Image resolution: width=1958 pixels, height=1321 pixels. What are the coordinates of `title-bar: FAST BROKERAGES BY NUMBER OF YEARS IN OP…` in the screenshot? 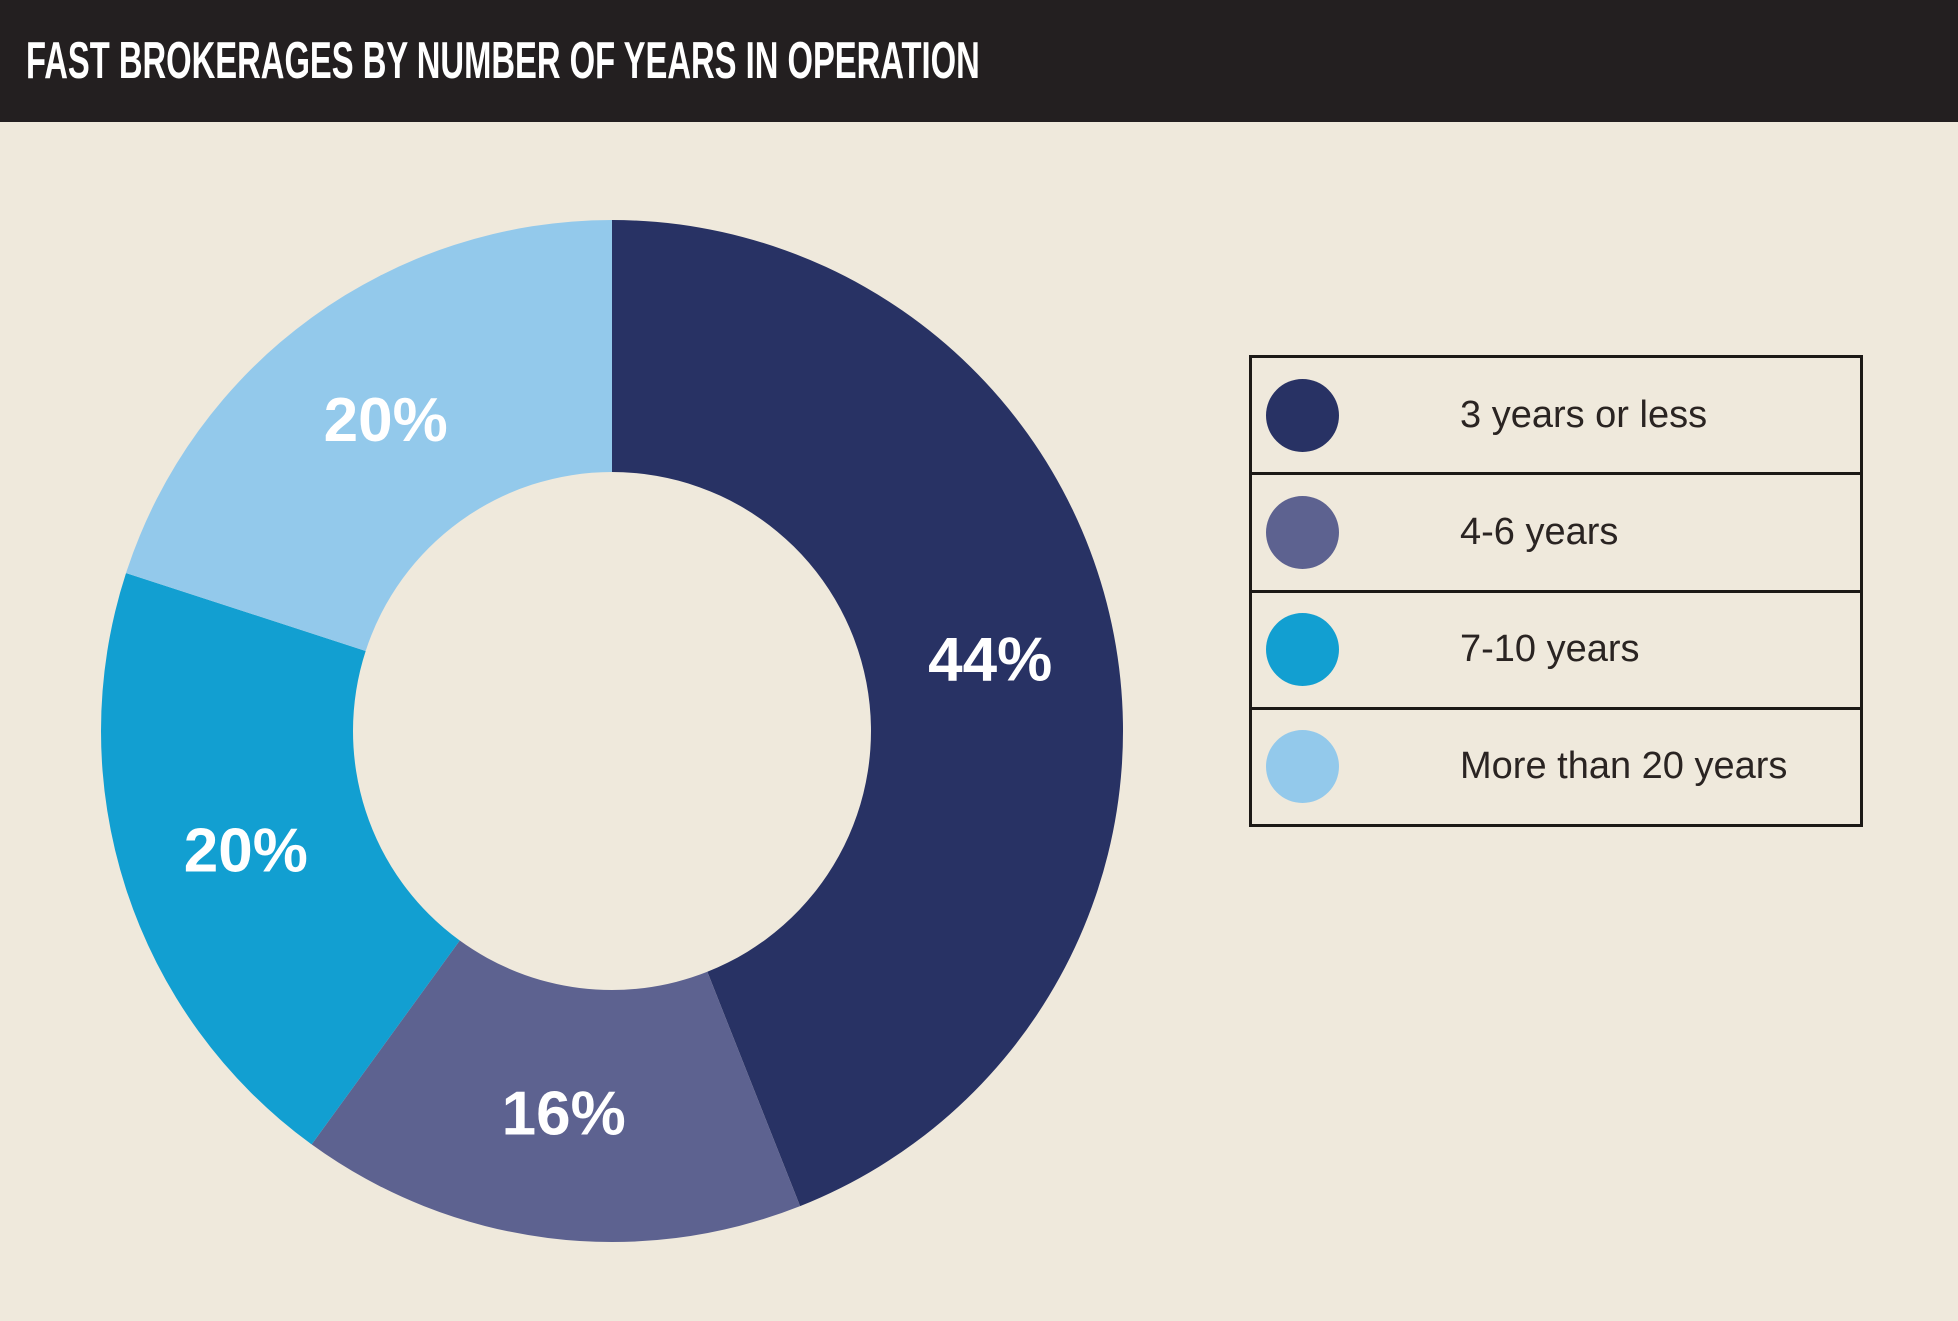 It's located at (979, 61).